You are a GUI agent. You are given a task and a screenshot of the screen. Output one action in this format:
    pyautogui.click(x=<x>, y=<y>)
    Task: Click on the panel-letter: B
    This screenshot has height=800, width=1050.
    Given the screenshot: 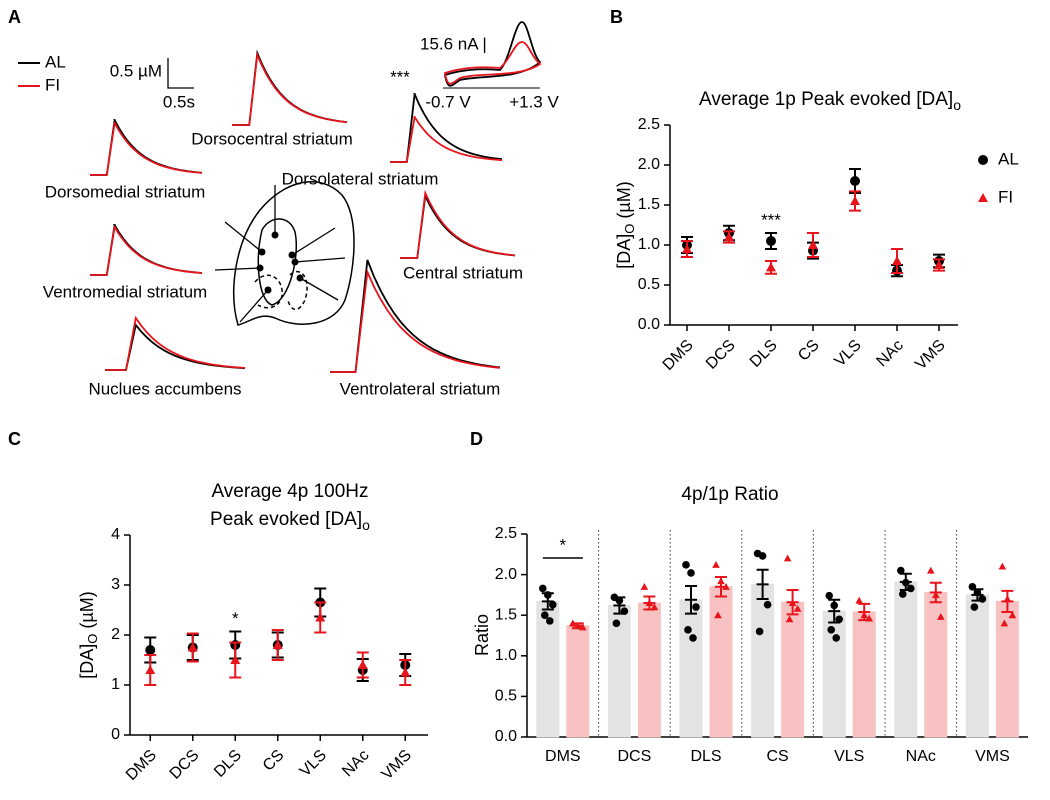 What is the action you would take?
    pyautogui.click(x=616, y=17)
    